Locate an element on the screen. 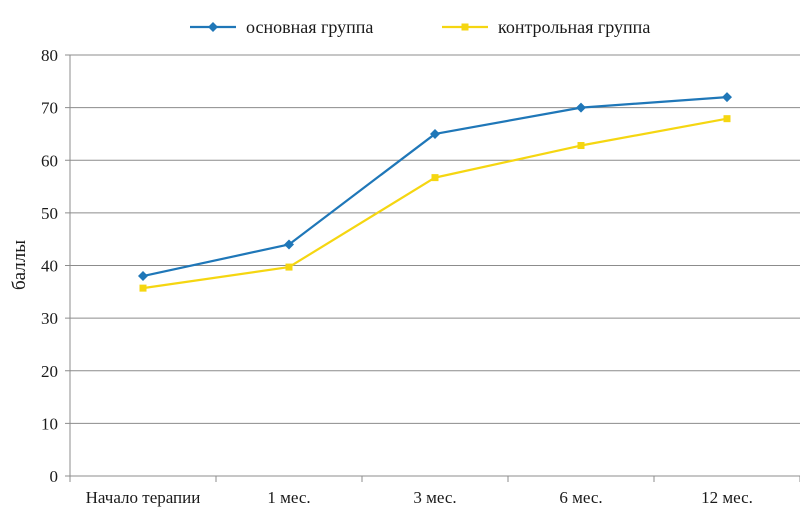  legend-item-основная-группа: основная группа is located at coordinates (281, 27).